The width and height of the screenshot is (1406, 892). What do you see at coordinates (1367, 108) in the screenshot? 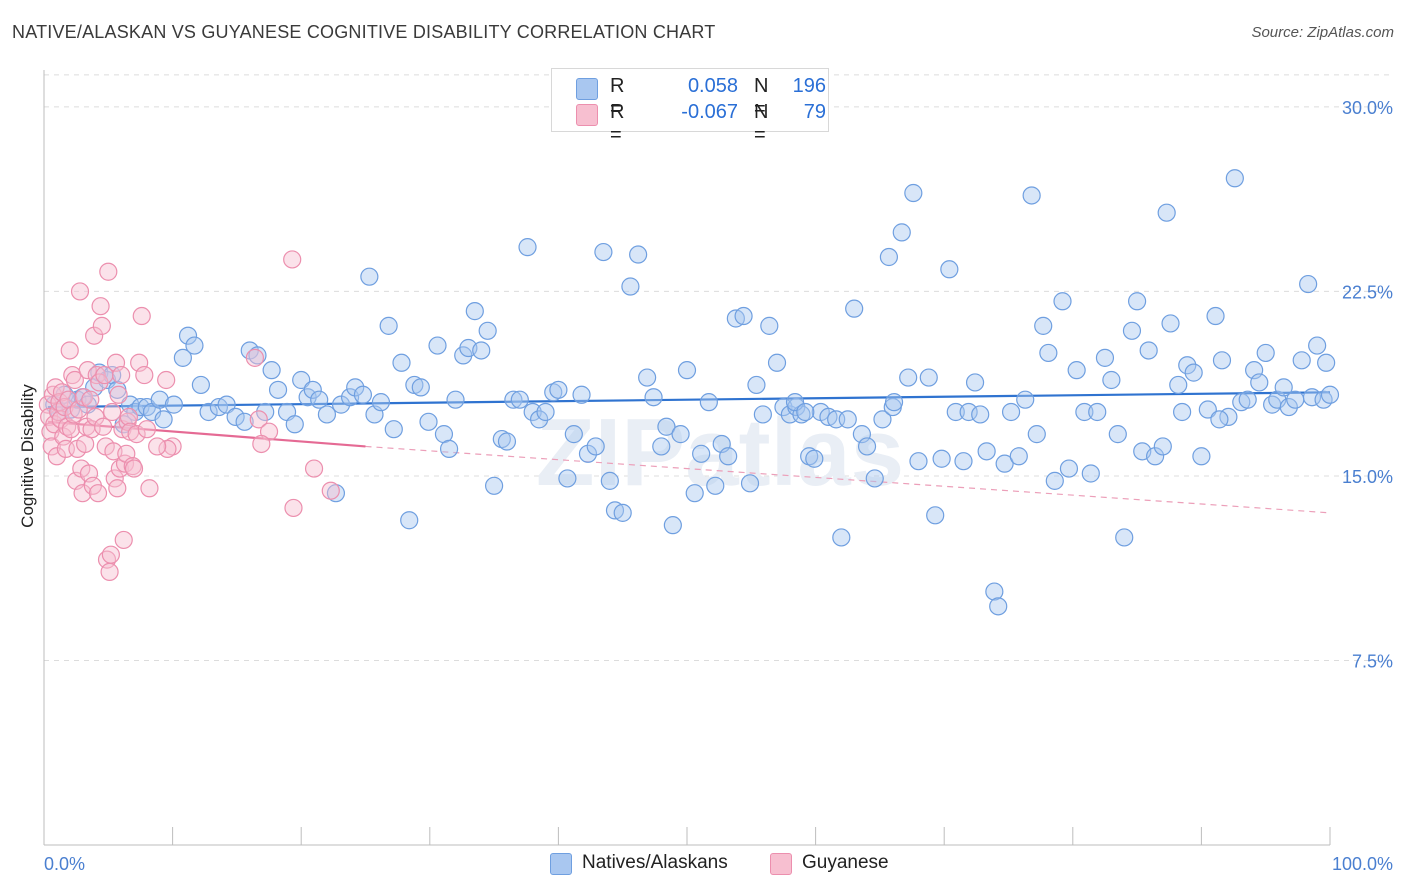
I see `y-tick-label: 30.0%` at bounding box center [1367, 108].